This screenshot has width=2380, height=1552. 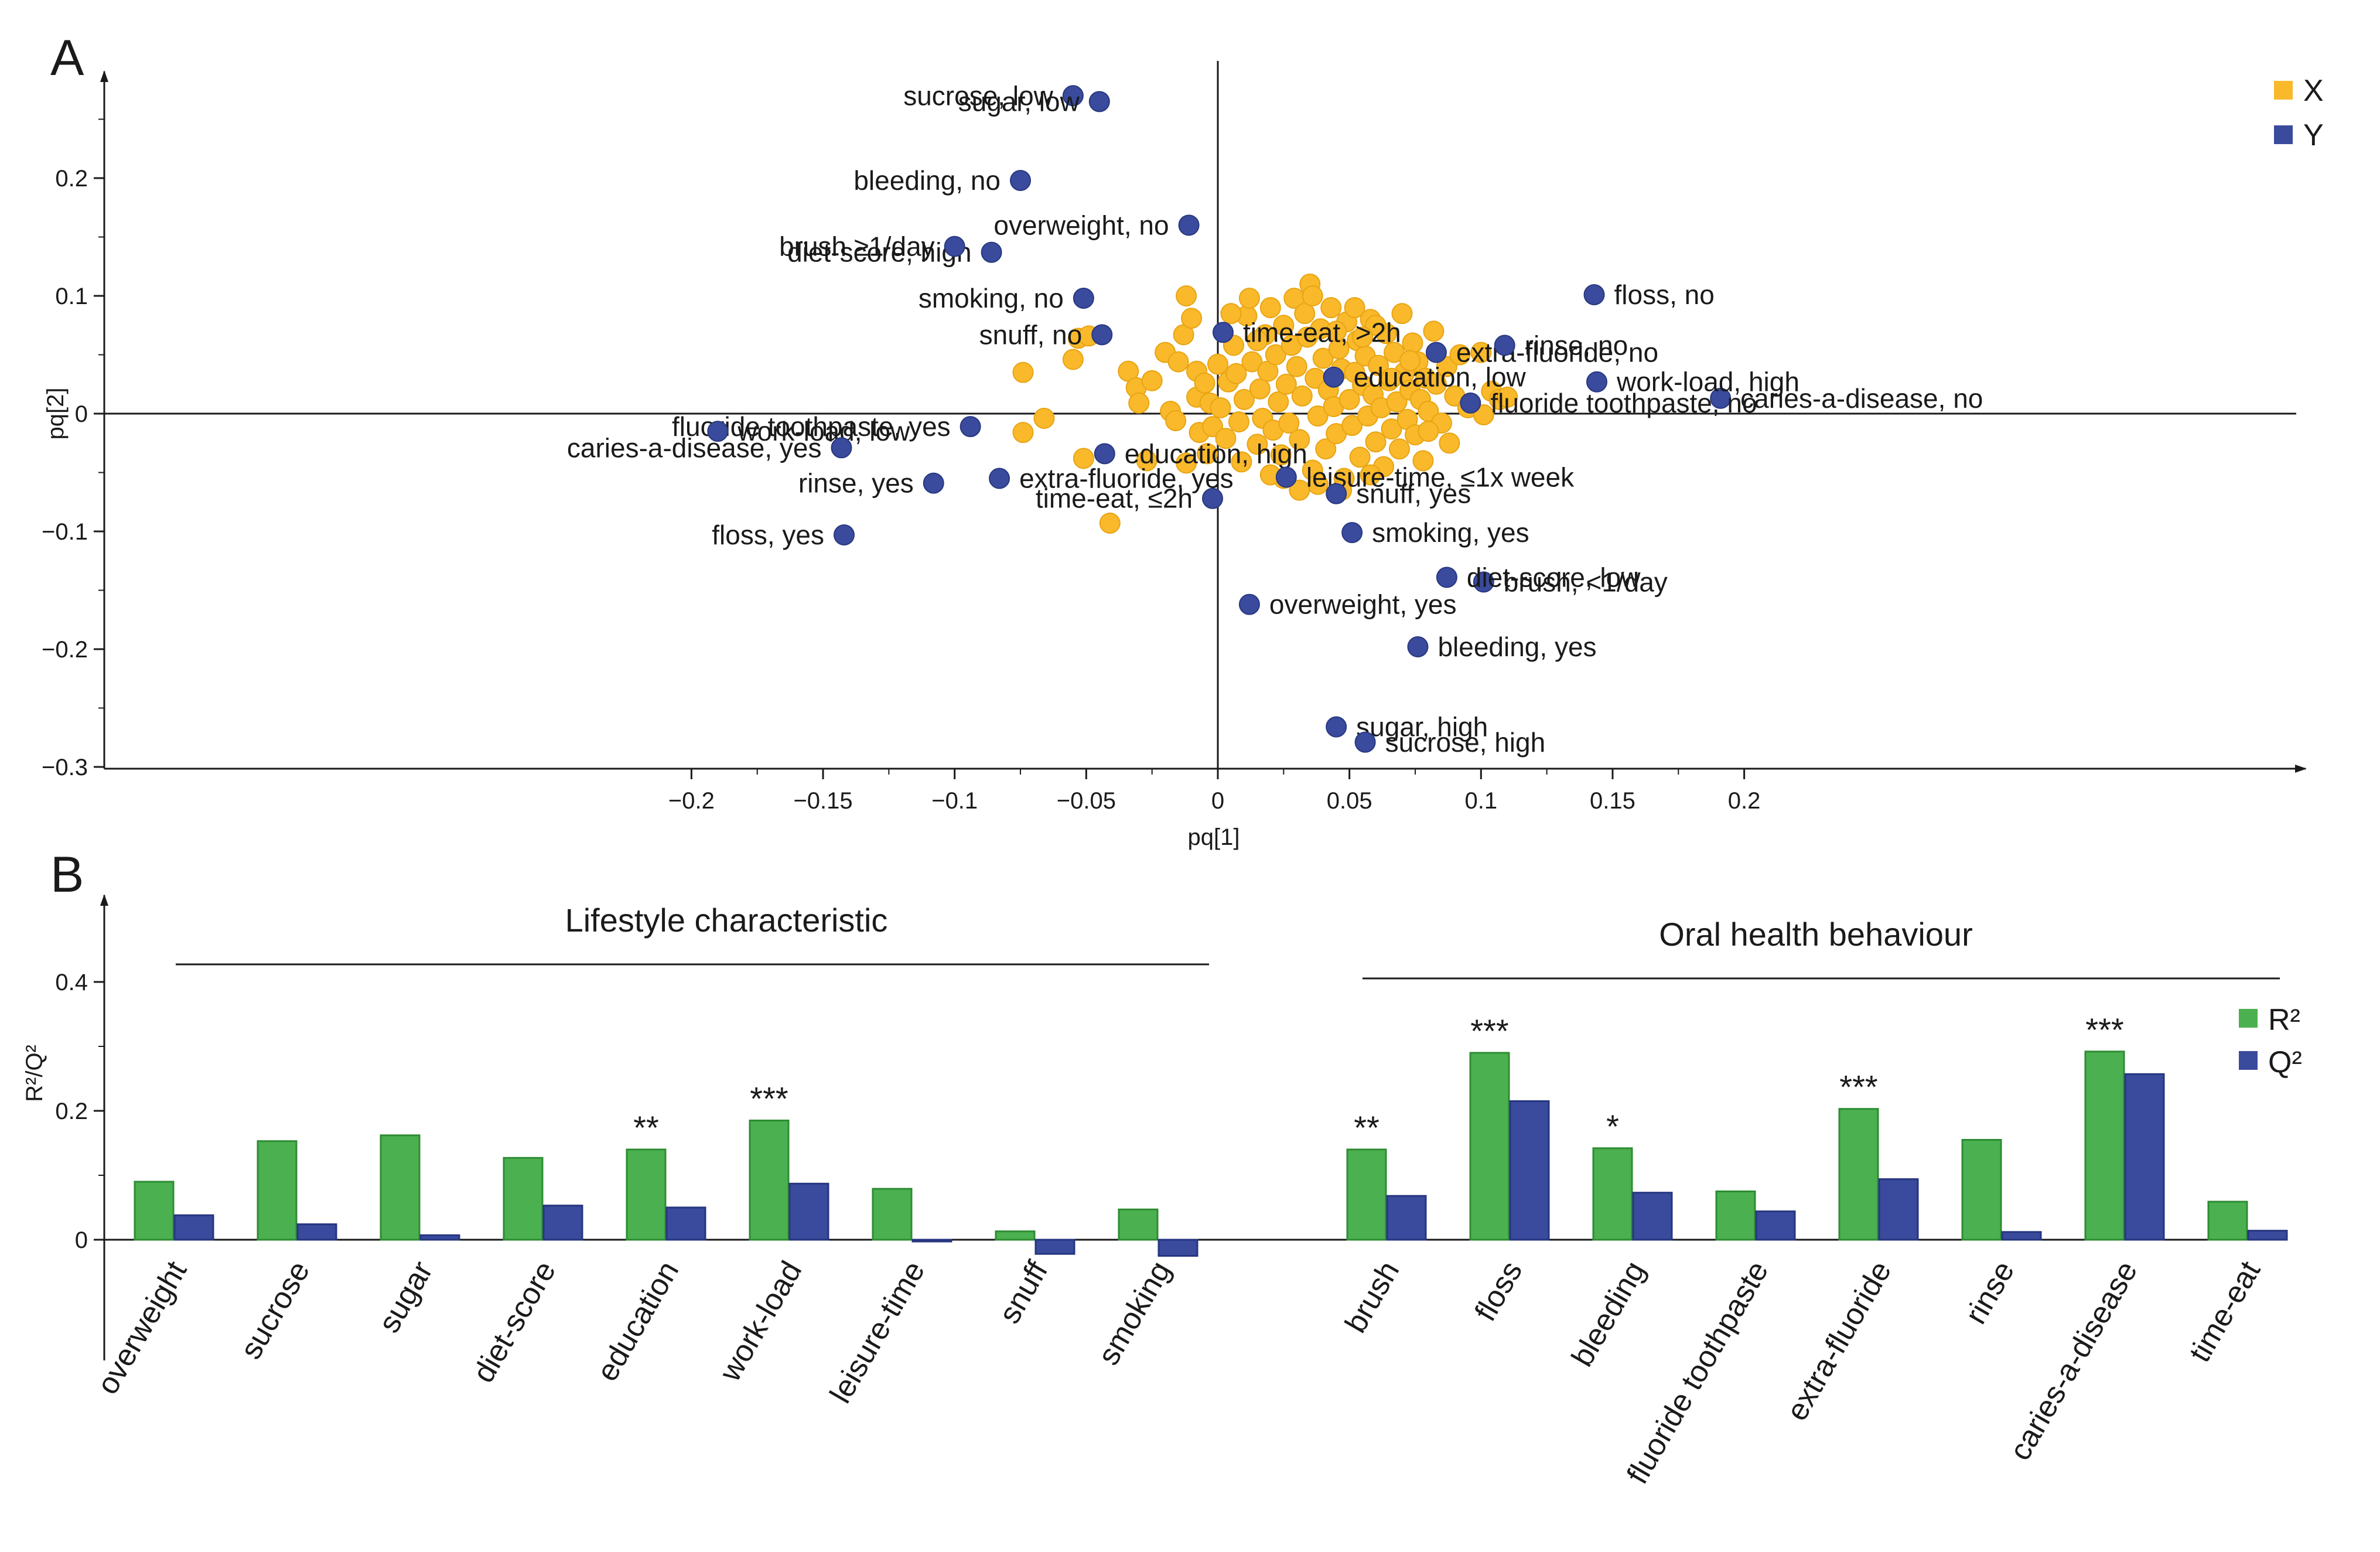 What do you see at coordinates (857, 246) in the screenshot?
I see `y-point-label: brush ≥1/day` at bounding box center [857, 246].